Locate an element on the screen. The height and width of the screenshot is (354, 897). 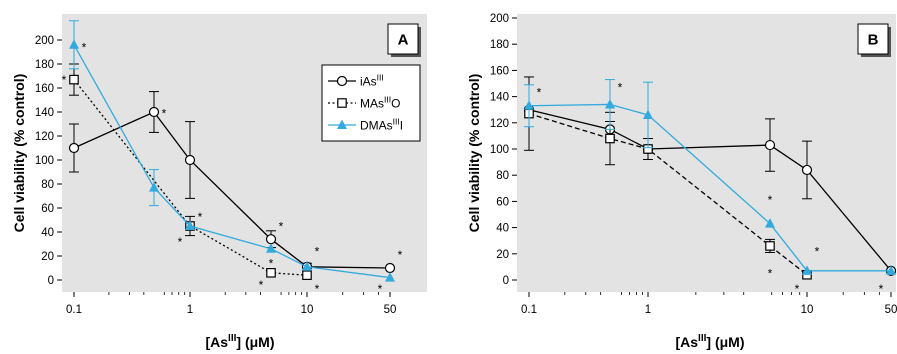
panel-label: A is located at coordinates (403, 40).